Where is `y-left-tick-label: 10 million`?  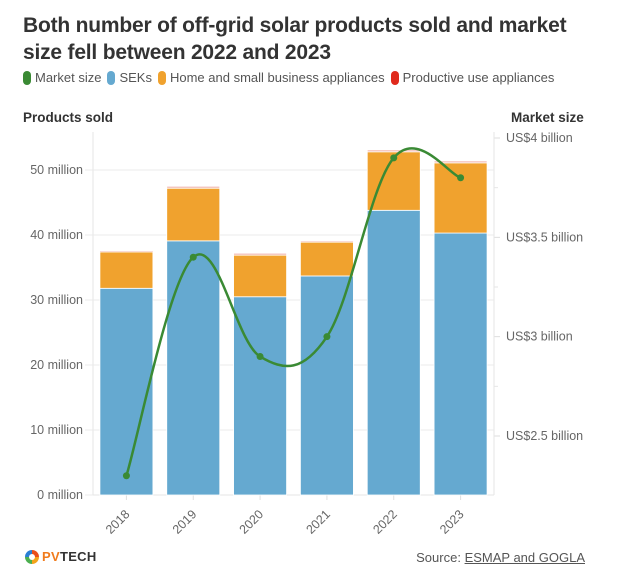
y-left-tick-label: 10 million is located at coordinates (56, 430).